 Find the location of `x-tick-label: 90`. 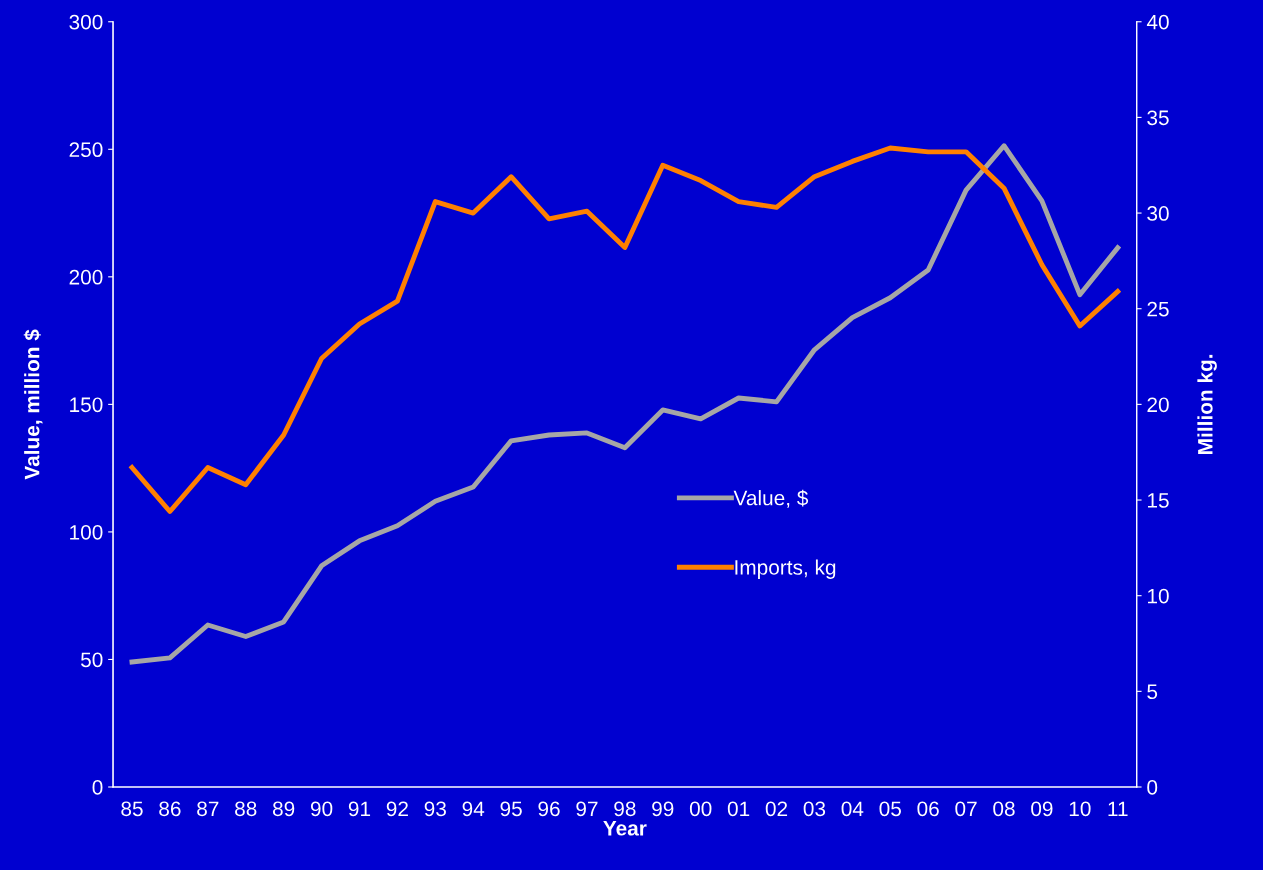

x-tick-label: 90 is located at coordinates (321, 809).